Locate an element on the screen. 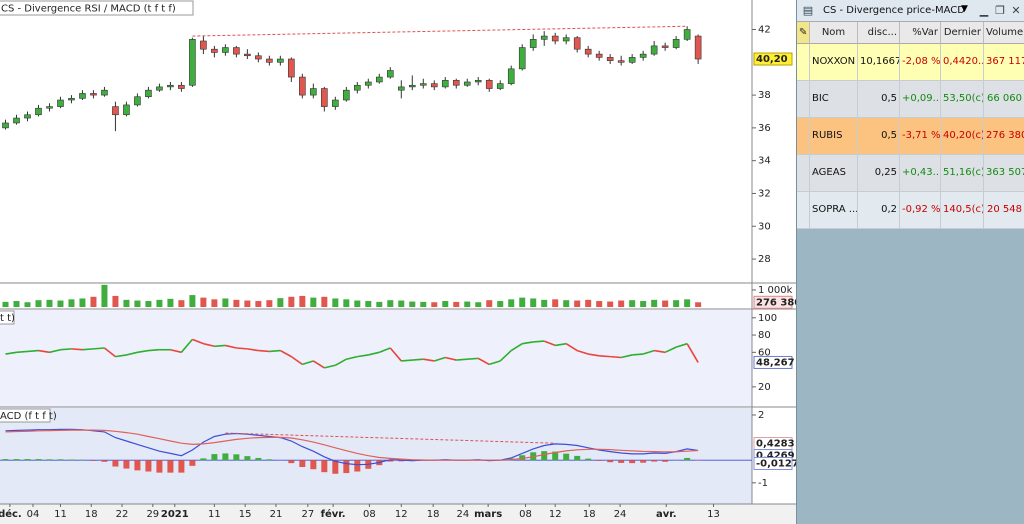  instrument-name: AGEAS is located at coordinates (834, 173).